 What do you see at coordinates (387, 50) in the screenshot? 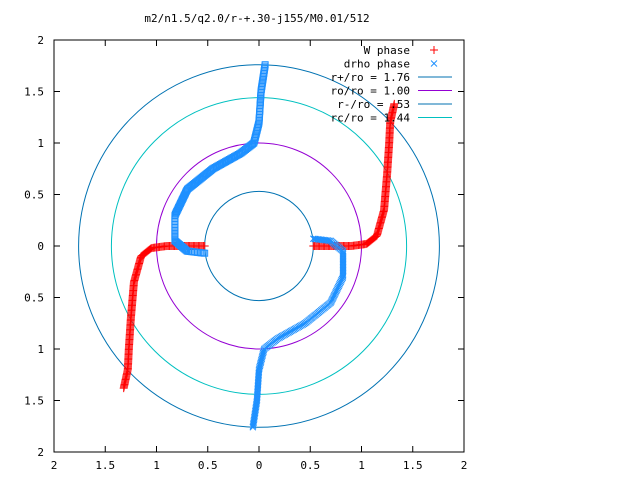
I see `legend-label: W phase` at bounding box center [387, 50].